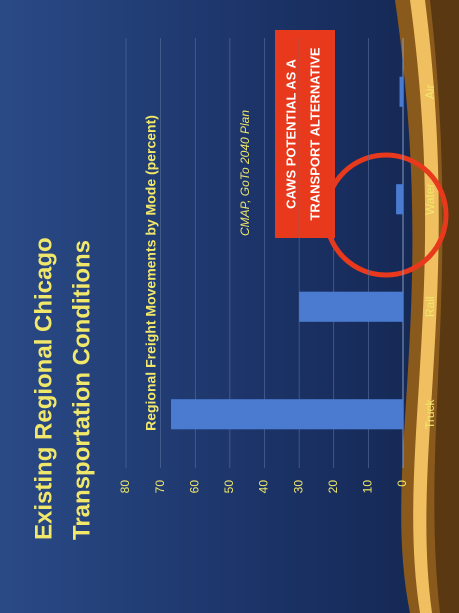 This screenshot has width=459, height=613. I want to click on highlight-circle, so click(386, 215).